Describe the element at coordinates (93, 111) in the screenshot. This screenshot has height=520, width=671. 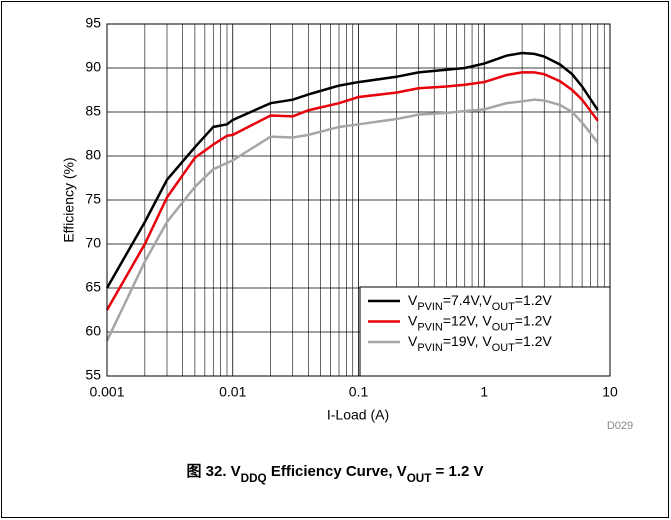
I see `y-tick-label: 85` at that location.